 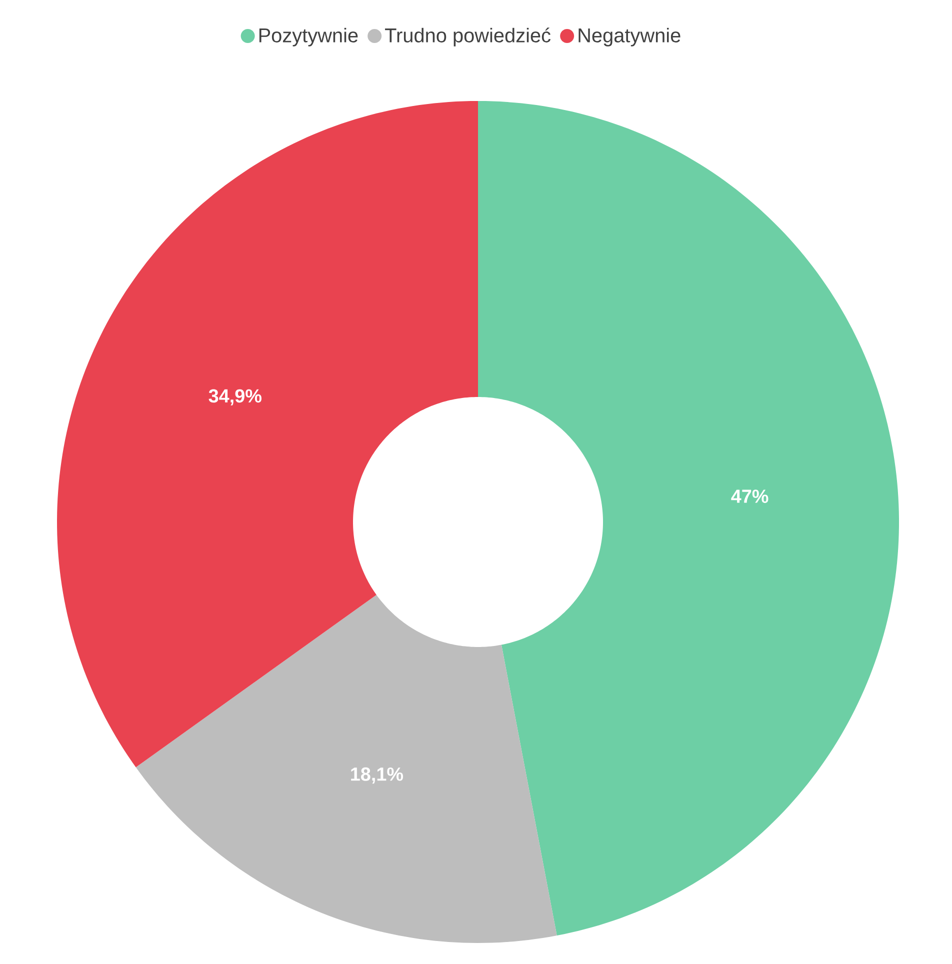 I want to click on data-label: 18,1%, so click(x=377, y=775).